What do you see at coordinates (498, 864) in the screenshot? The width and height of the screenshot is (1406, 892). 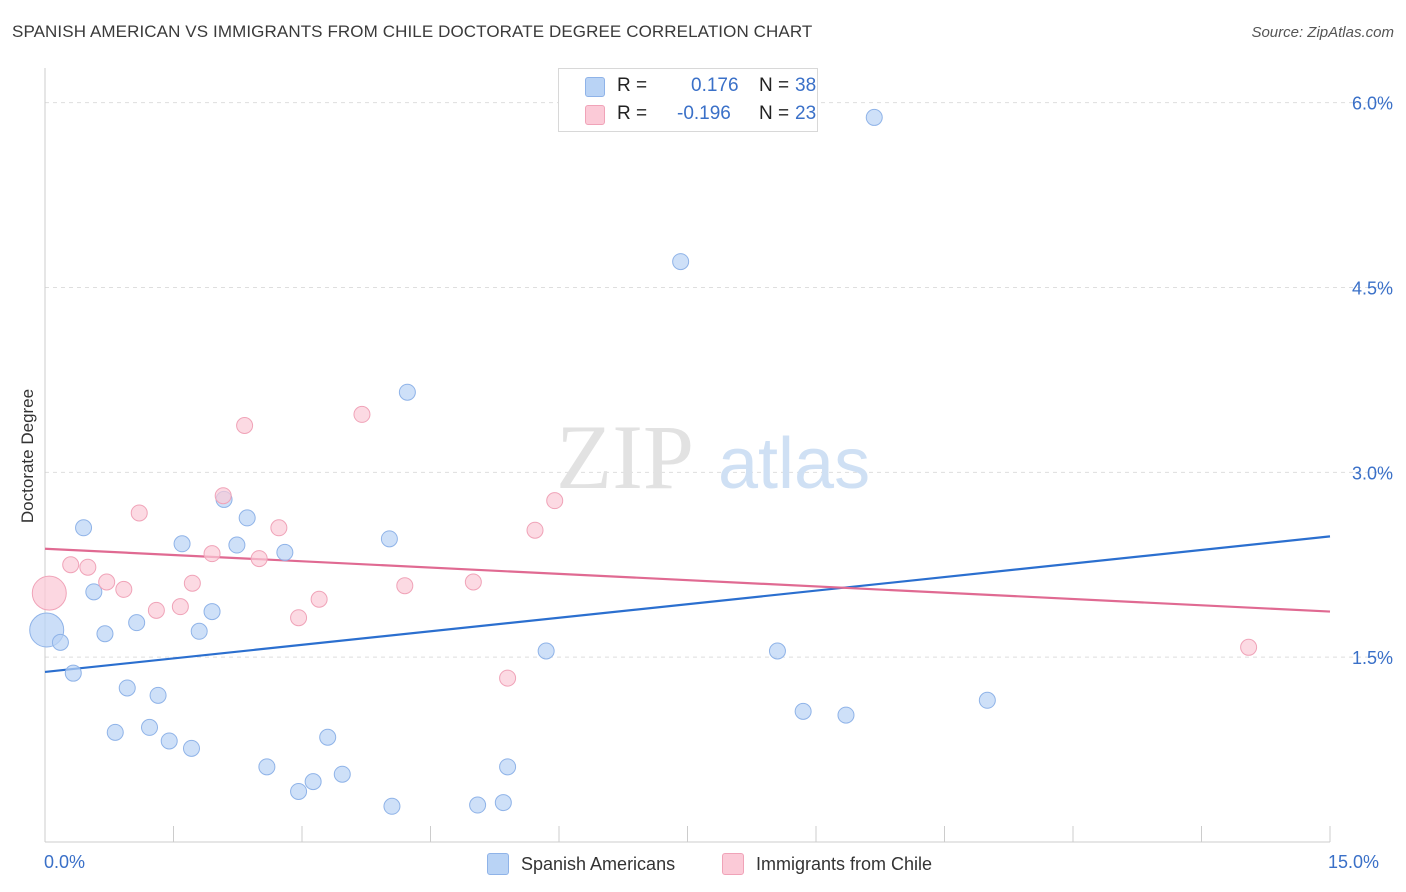 I see `bottom-legend-swatch-spanish` at bounding box center [498, 864].